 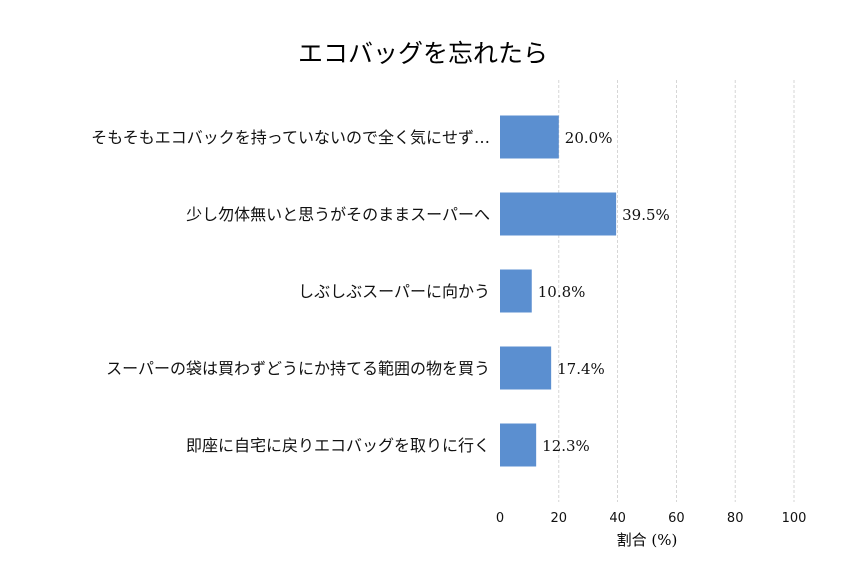 What do you see at coordinates (647, 540) in the screenshot?
I see `x-axis-label: 割合 (%)` at bounding box center [647, 540].